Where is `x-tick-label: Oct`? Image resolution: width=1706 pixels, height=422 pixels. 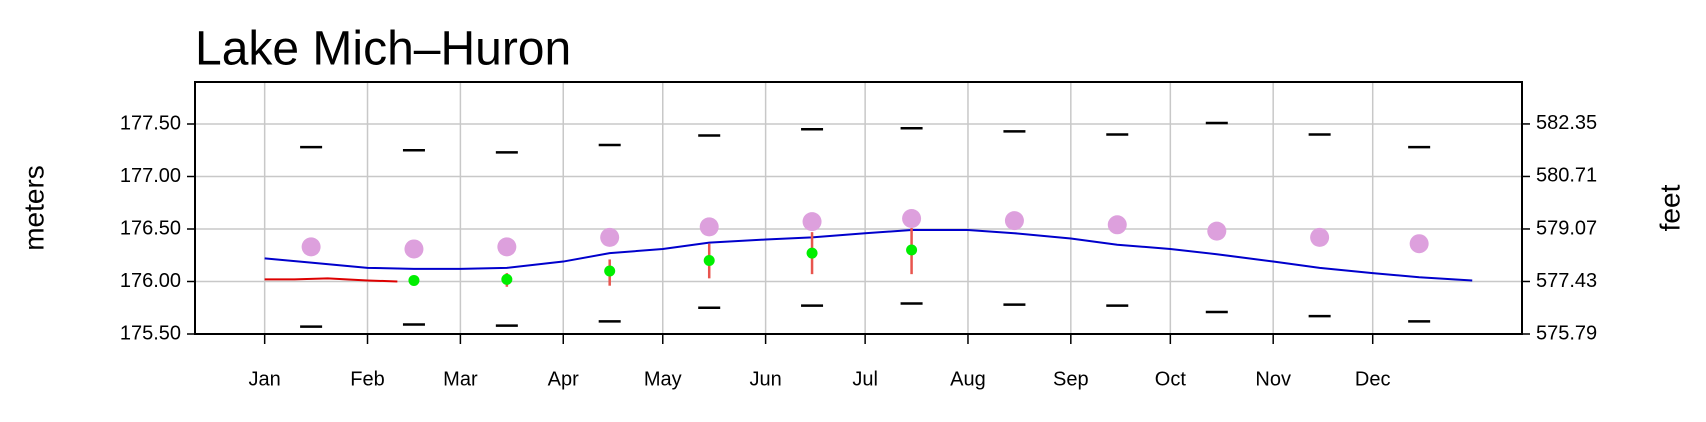
x-tick-label: Oct is located at coordinates (1171, 379).